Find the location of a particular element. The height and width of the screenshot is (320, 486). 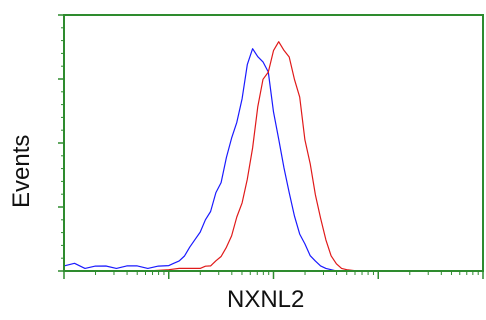

y-axis-label: Events is located at coordinates (21, 171).